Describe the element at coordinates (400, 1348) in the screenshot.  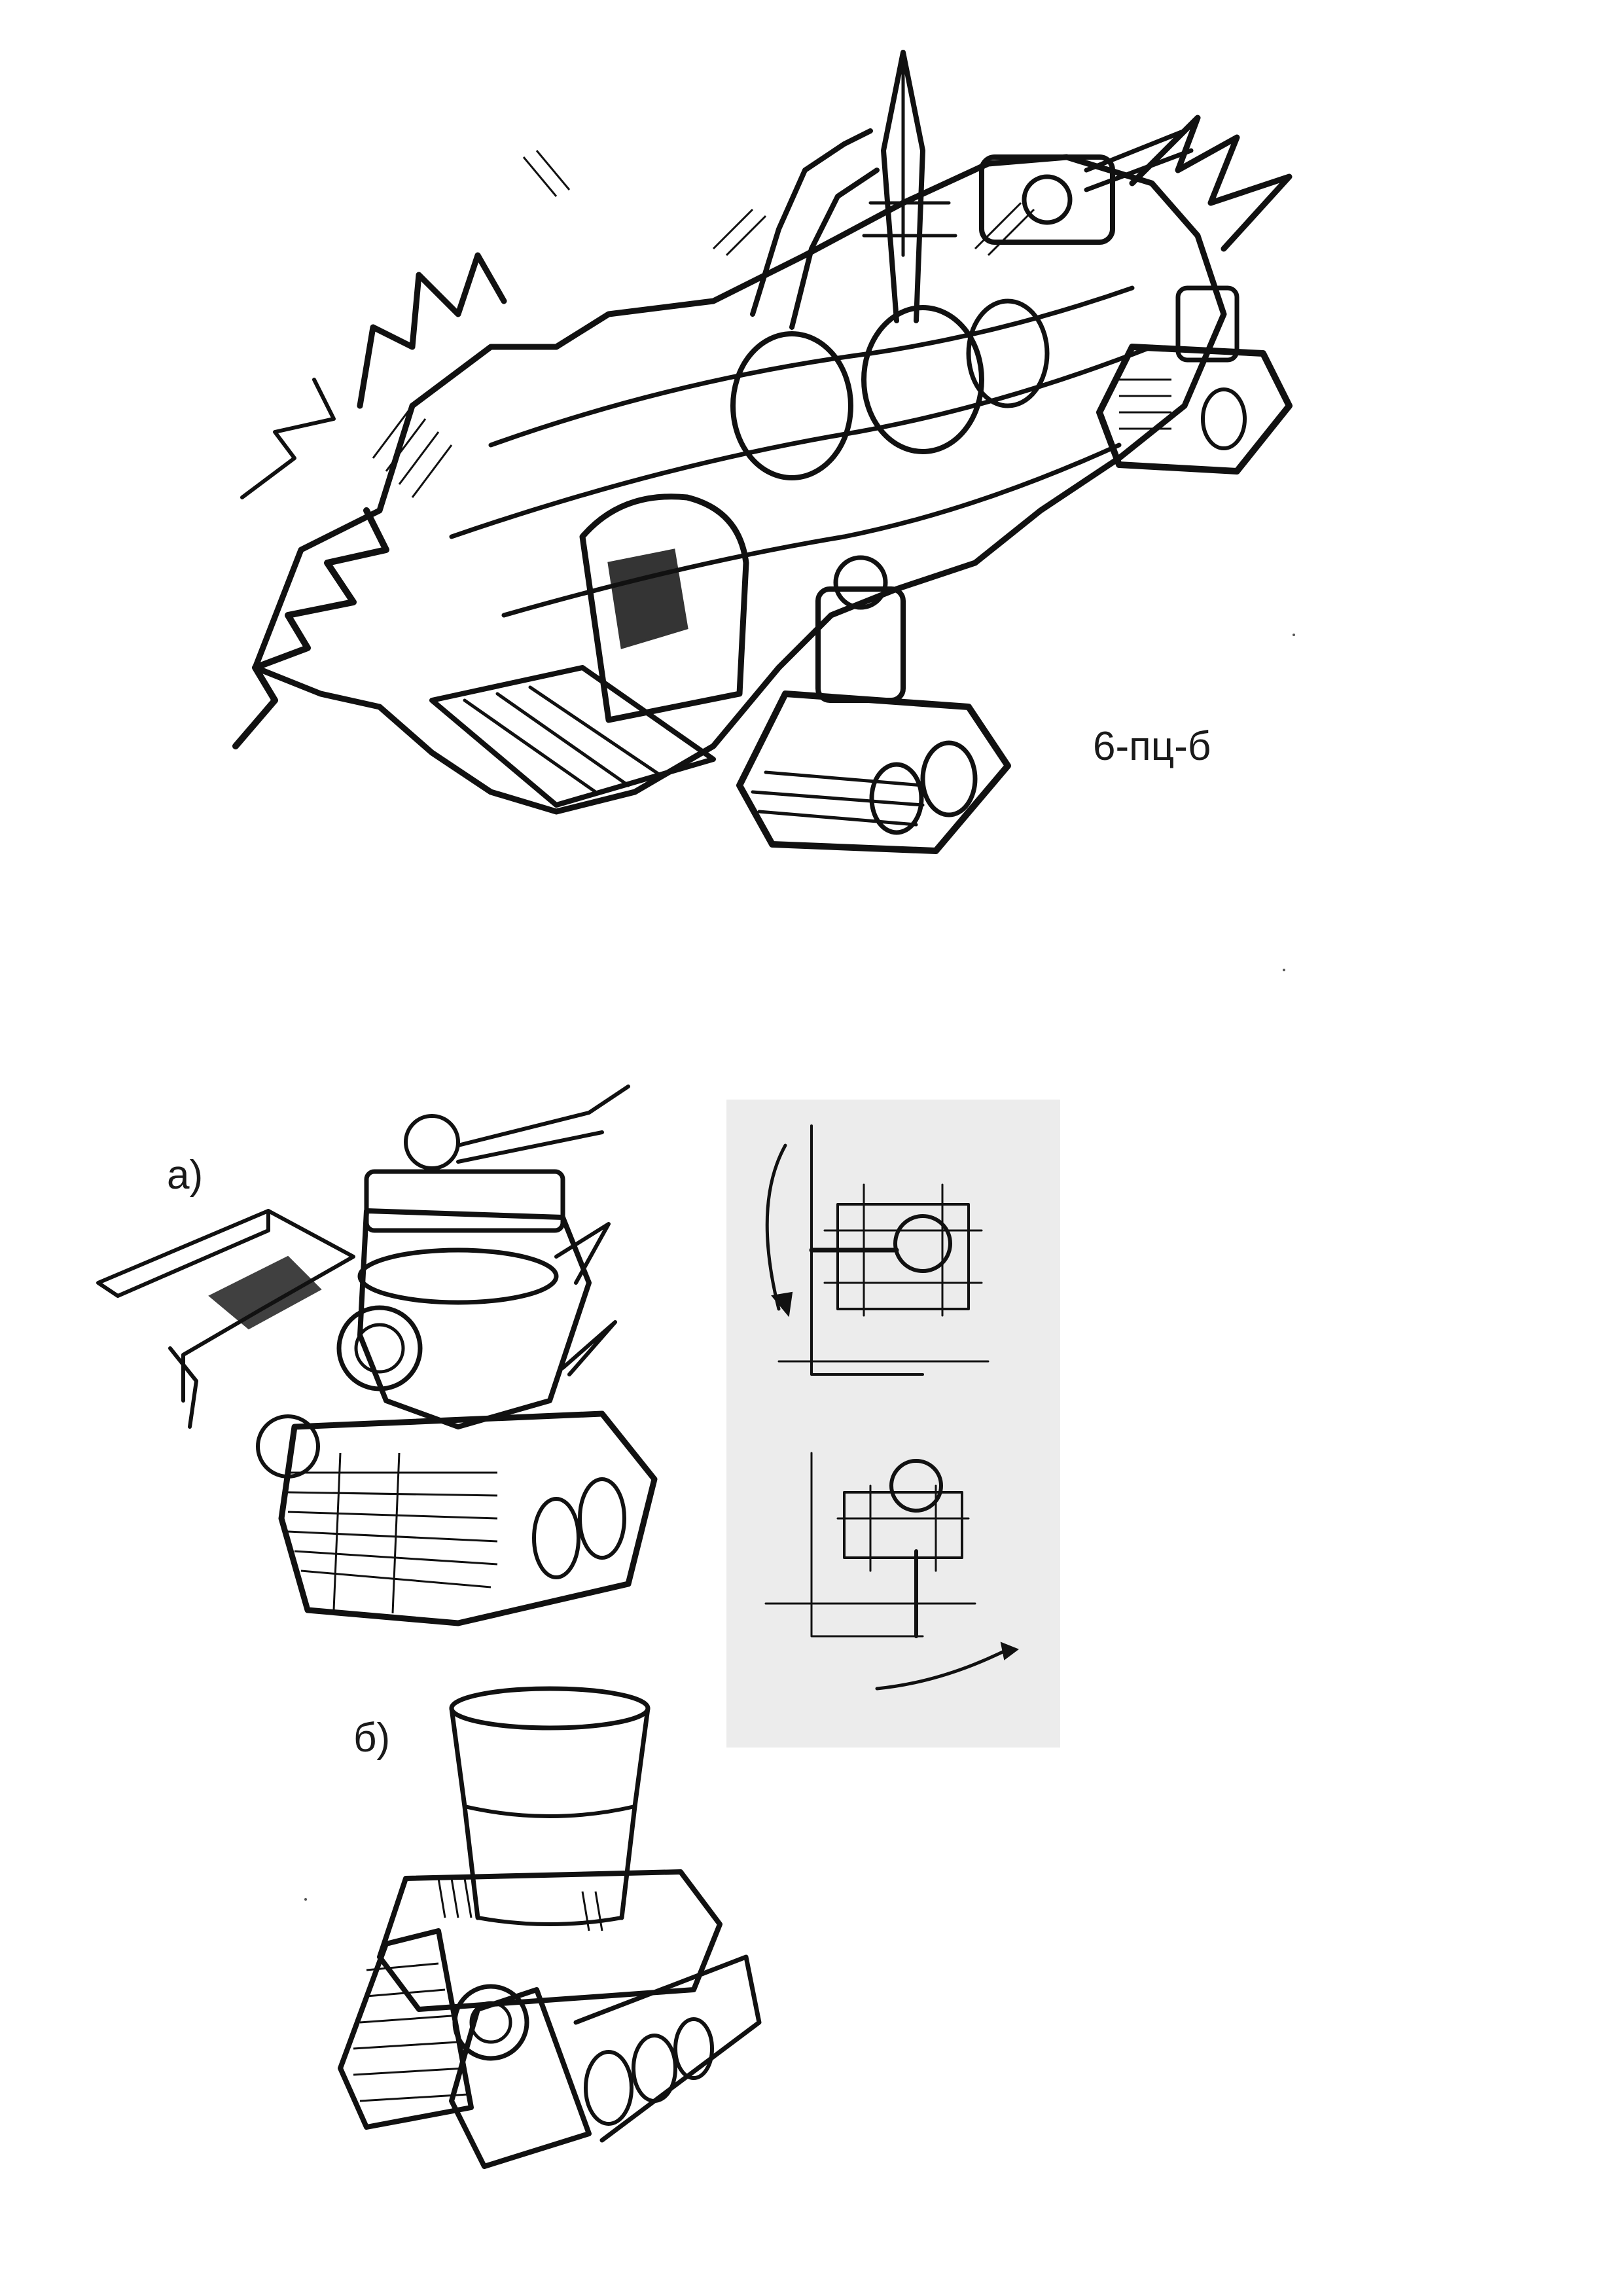
I see `variant-a-sketch` at that location.